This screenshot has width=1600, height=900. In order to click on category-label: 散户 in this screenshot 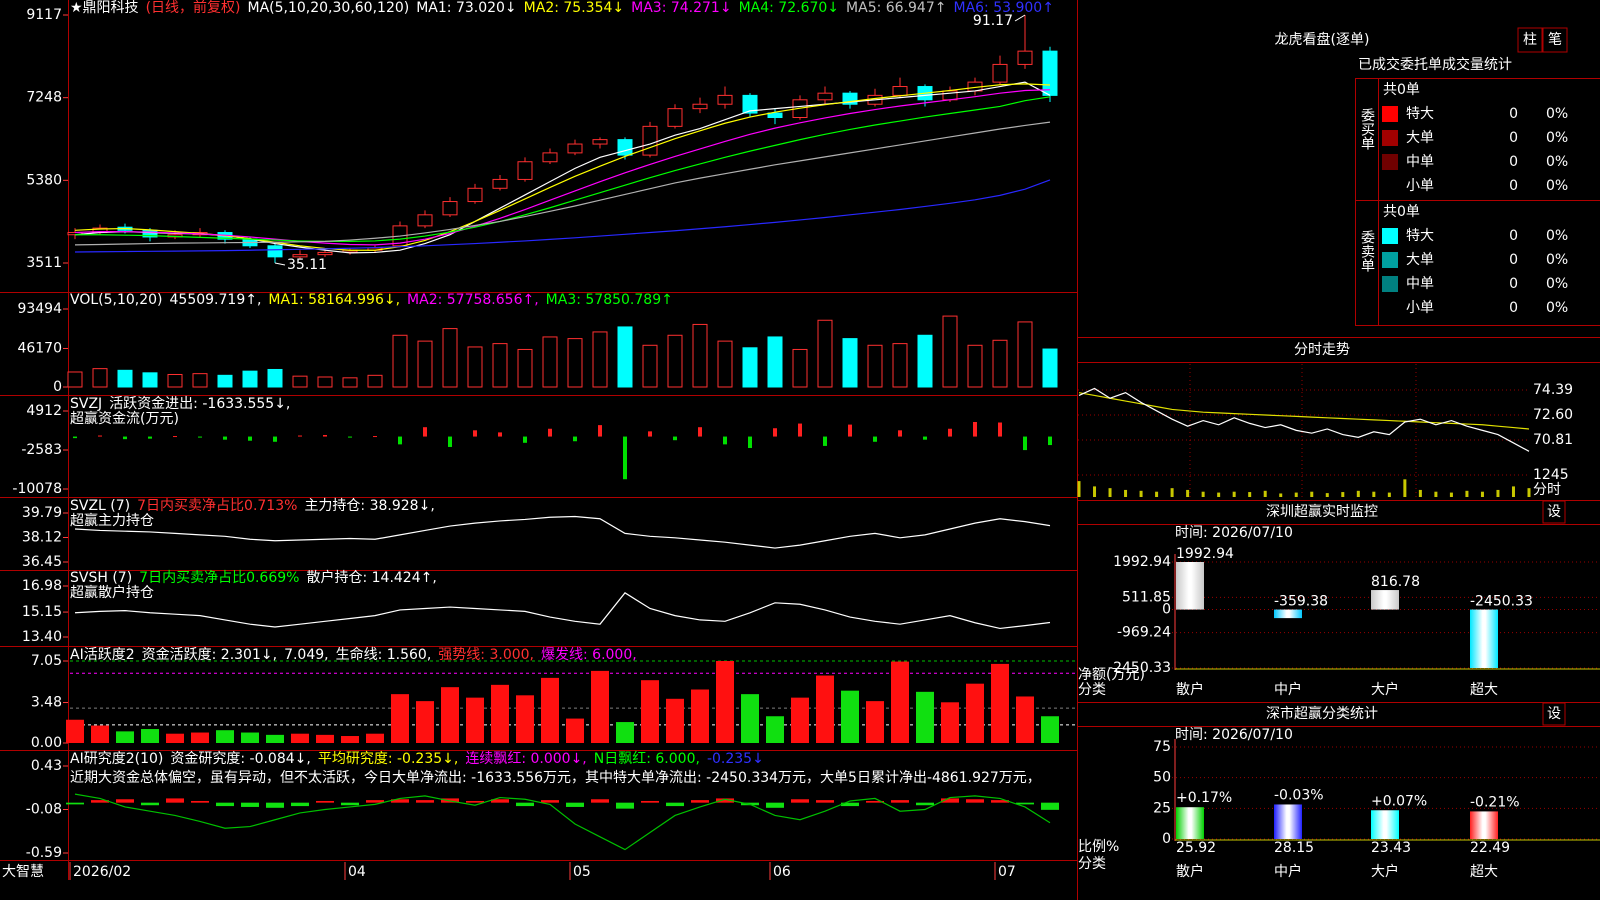, I will do `click(1190, 689)`.